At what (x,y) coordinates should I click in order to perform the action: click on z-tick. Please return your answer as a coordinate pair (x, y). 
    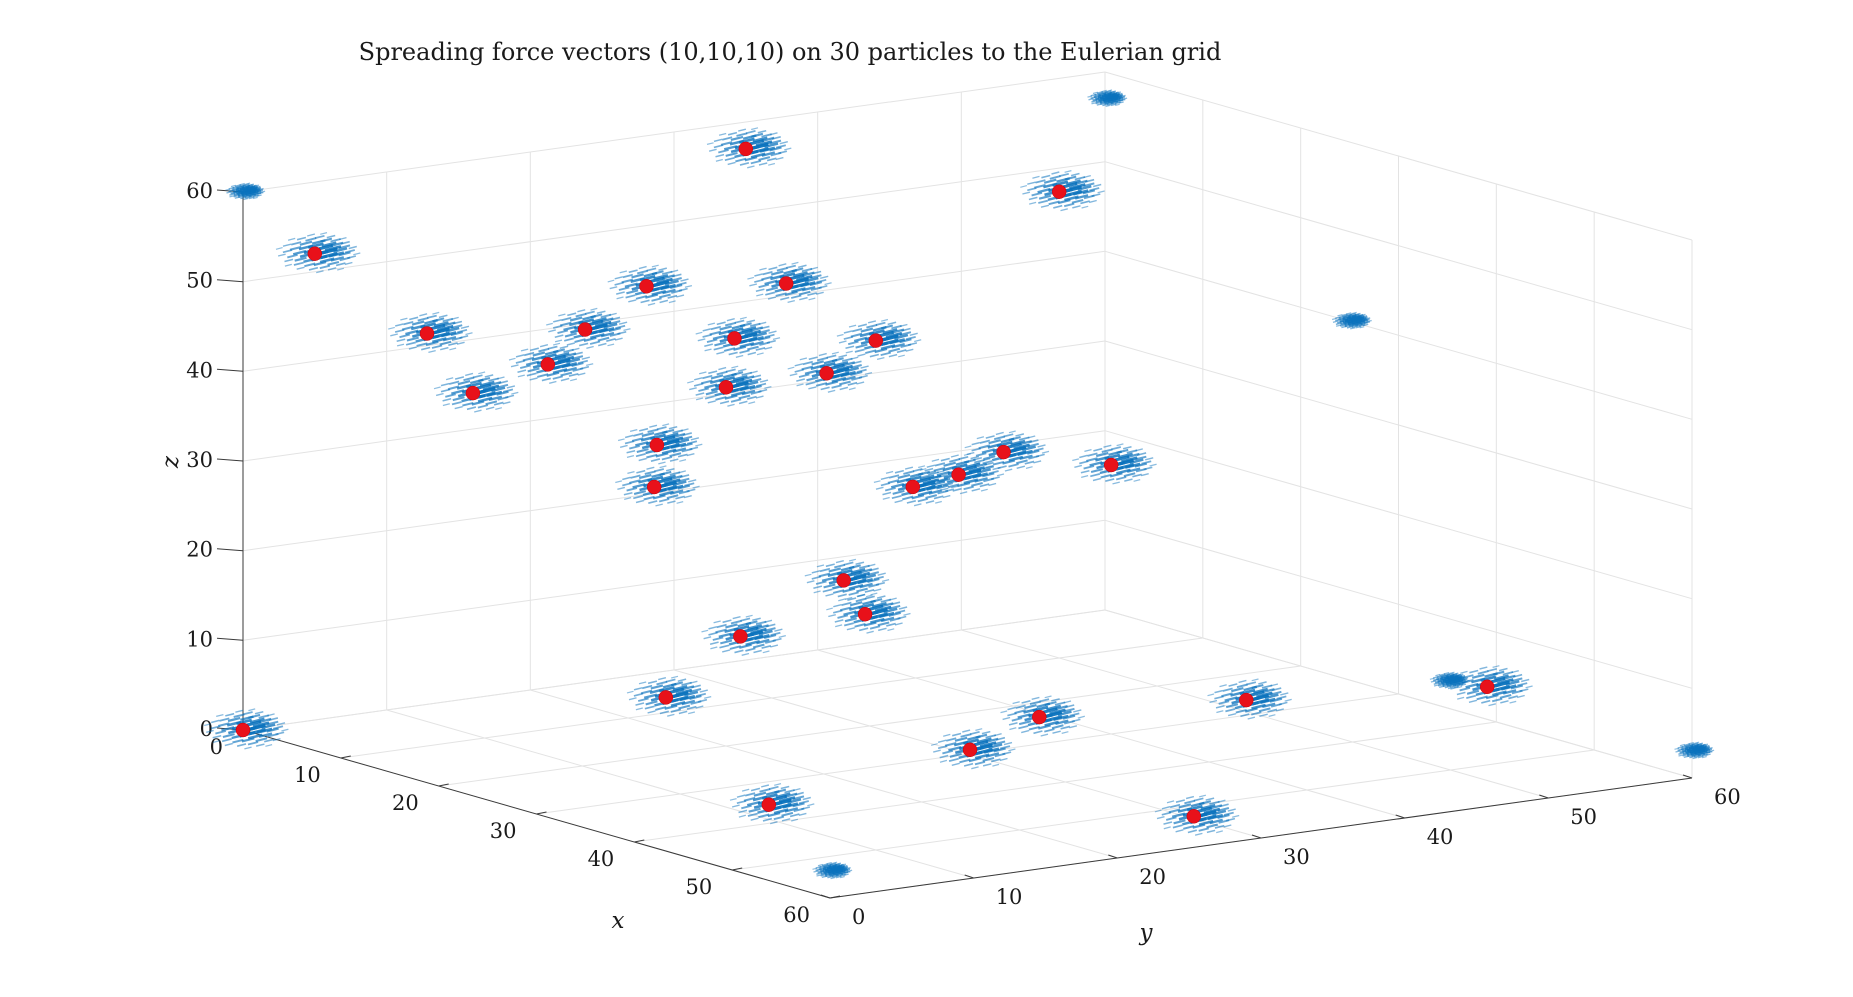
    Looking at the image, I should click on (230, 550).